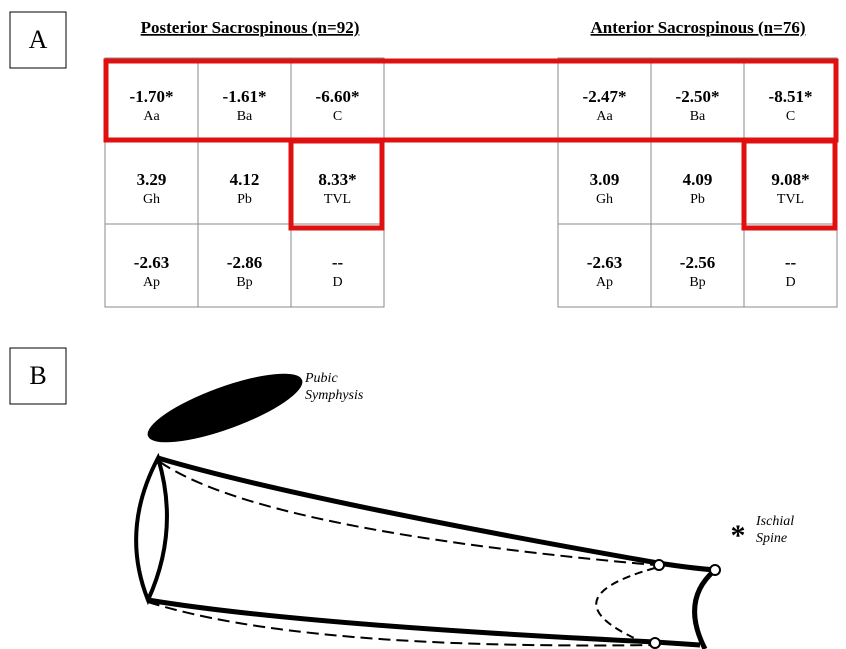  I want to click on dashed-posterior, so click(401, 624).